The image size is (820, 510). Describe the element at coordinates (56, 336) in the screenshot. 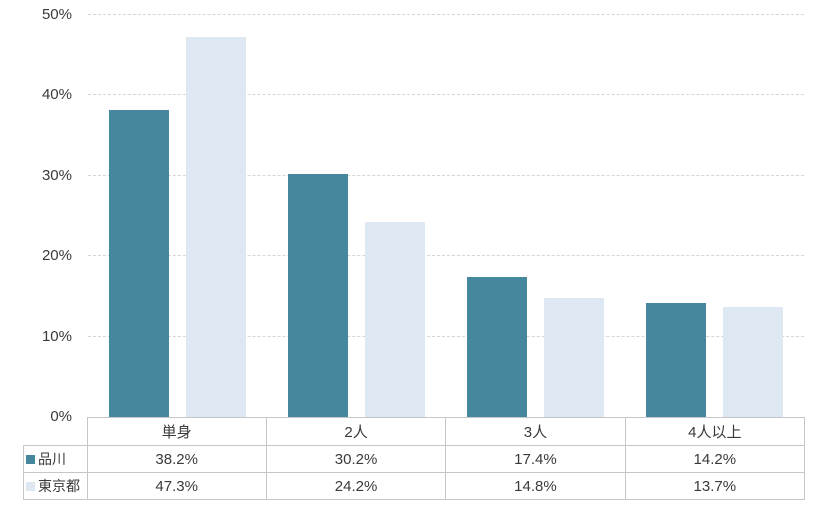

I see `y-axis-tick-label: 10%` at that location.